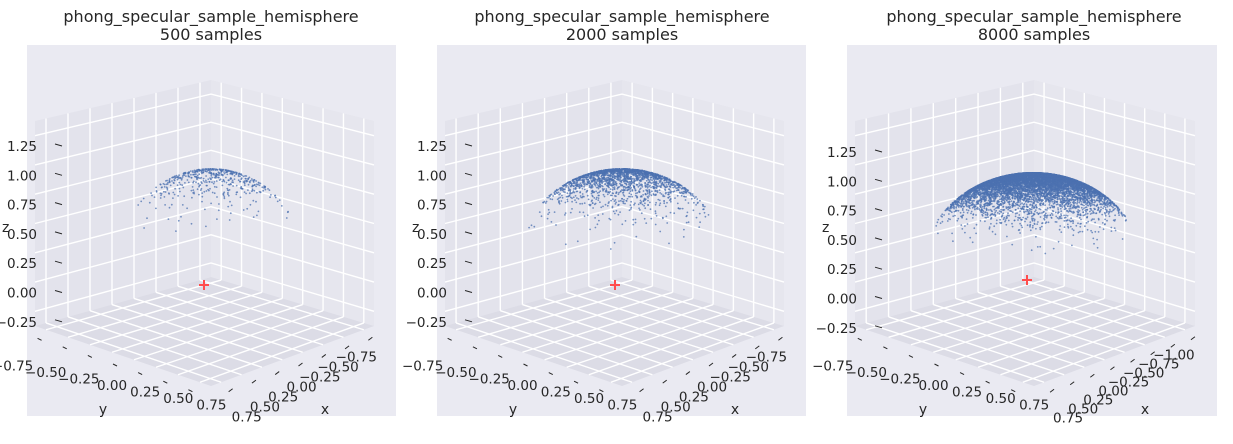 This screenshot has width=1233, height=444. I want to click on x-tick-label: −1.00, so click(1173, 355).